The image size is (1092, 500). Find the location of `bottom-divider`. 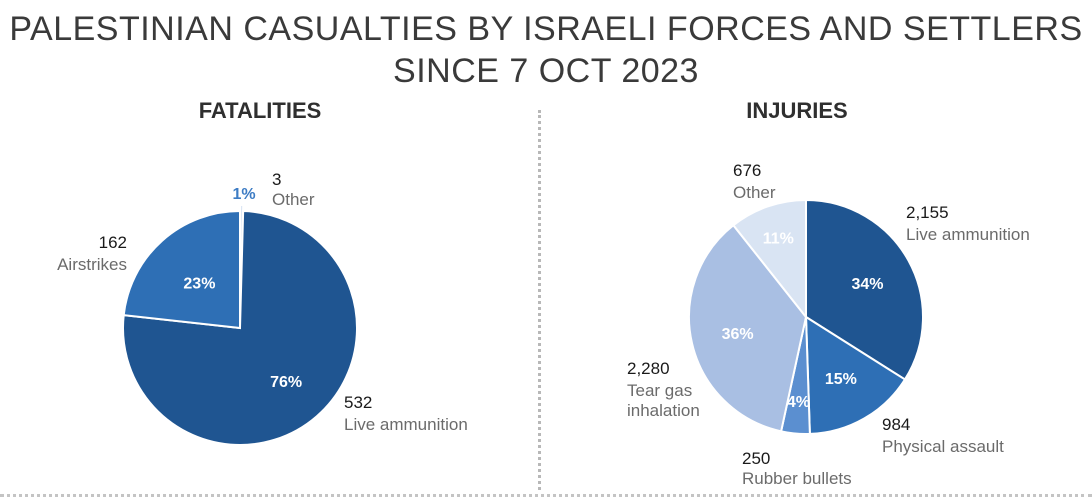

bottom-divider is located at coordinates (546, 495).